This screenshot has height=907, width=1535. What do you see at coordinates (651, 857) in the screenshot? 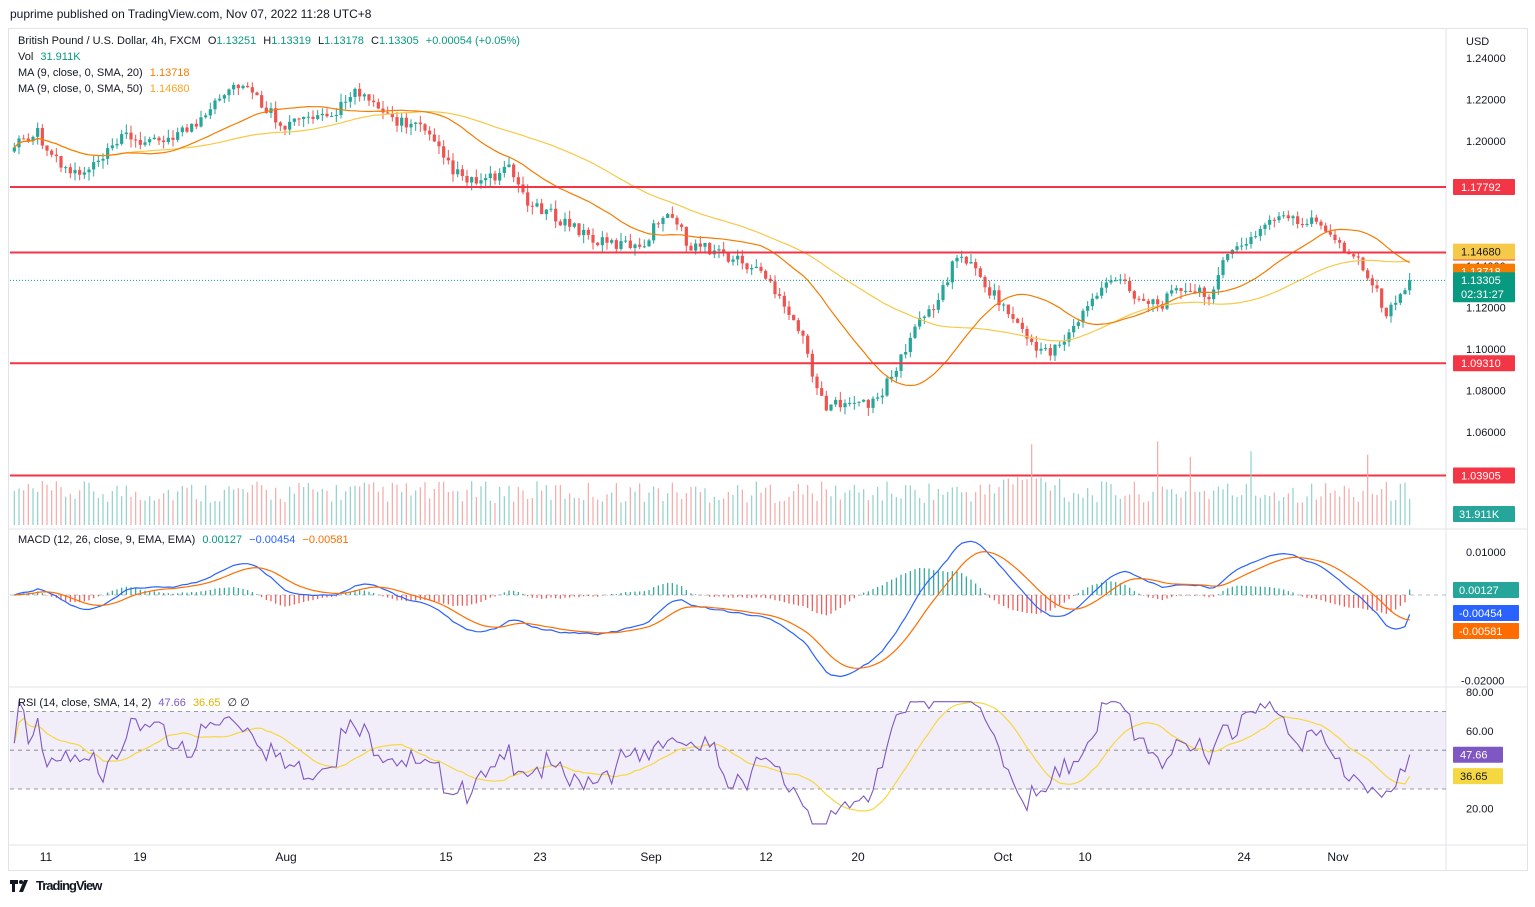
I see `time-axis-tick: Sep` at bounding box center [651, 857].